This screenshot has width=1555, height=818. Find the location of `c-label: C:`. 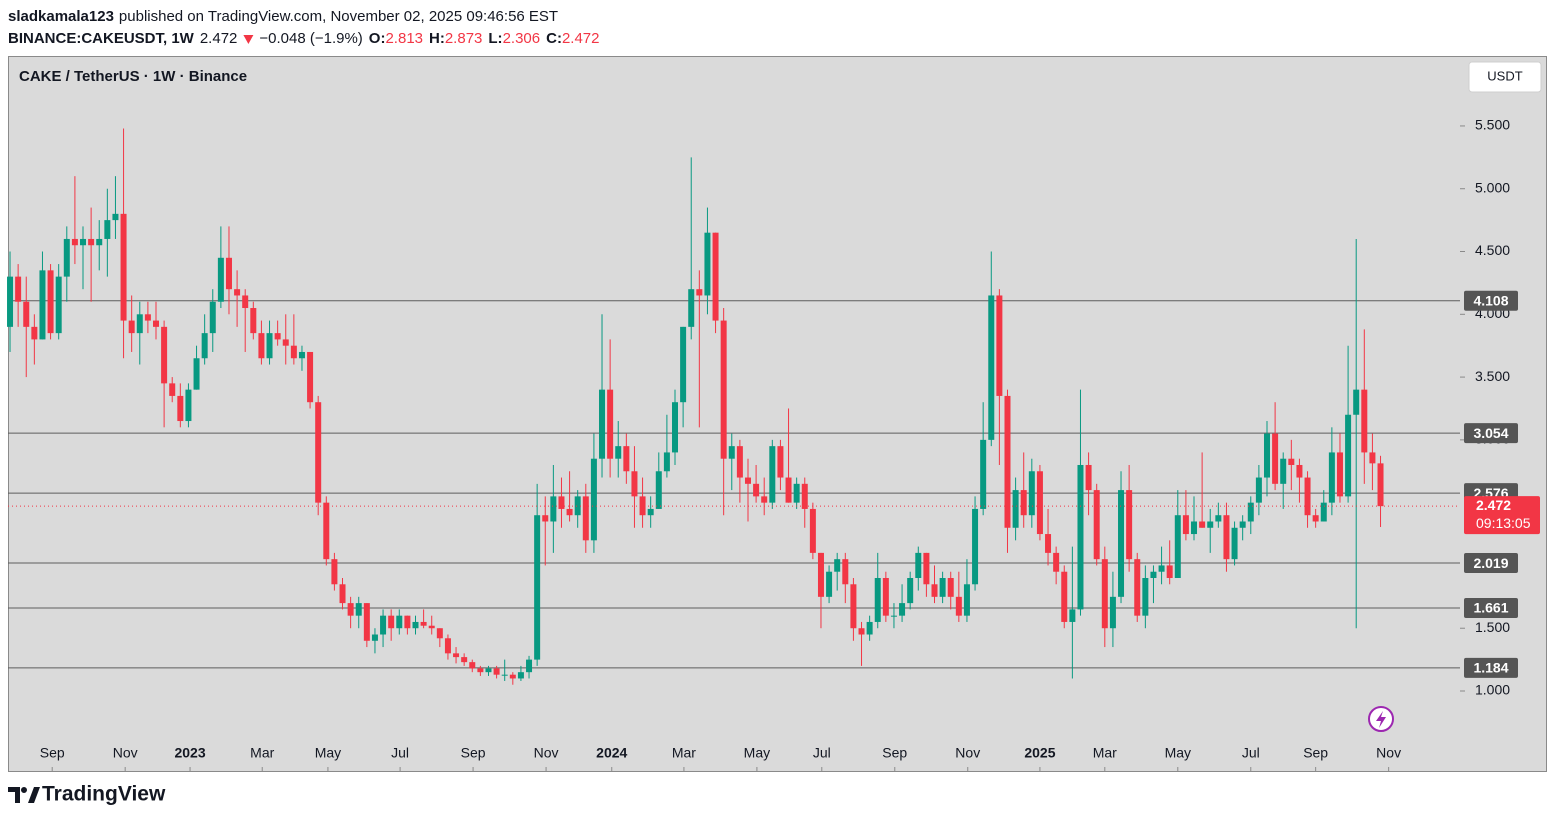

c-label: C: is located at coordinates (554, 38).